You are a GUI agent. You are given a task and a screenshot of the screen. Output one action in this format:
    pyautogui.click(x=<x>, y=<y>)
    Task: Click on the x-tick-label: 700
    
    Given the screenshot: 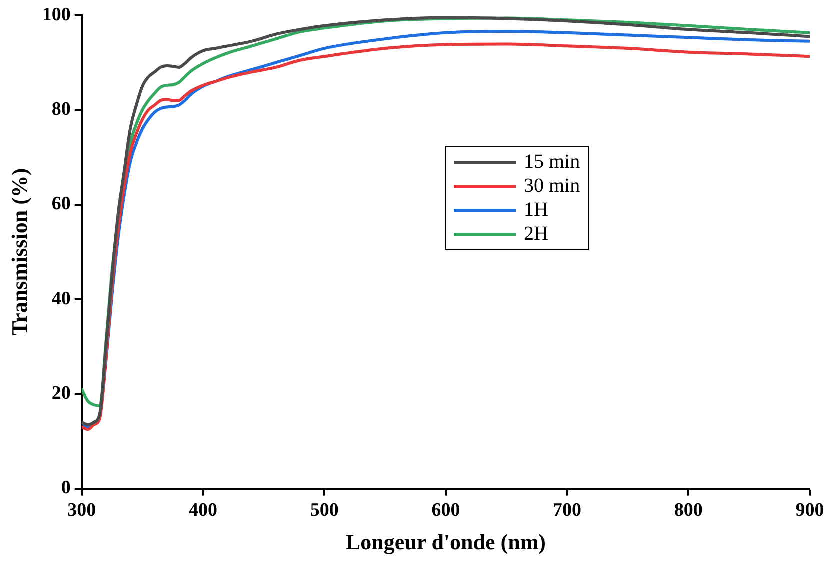 What is the action you would take?
    pyautogui.click(x=567, y=511)
    